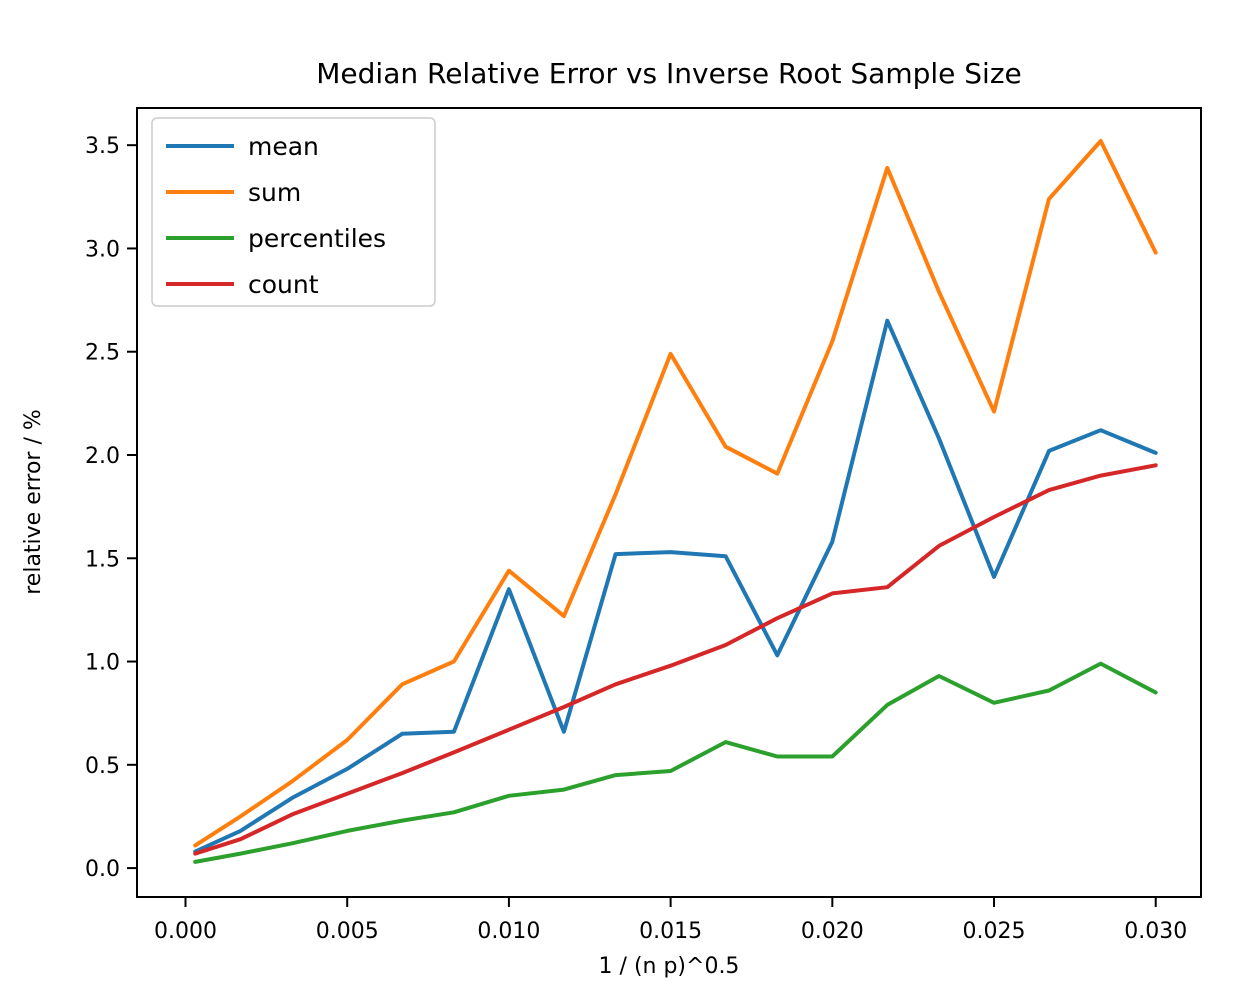 This screenshot has height=1004, width=1250. What do you see at coordinates (242, 284) in the screenshot?
I see `legend-item: count` at bounding box center [242, 284].